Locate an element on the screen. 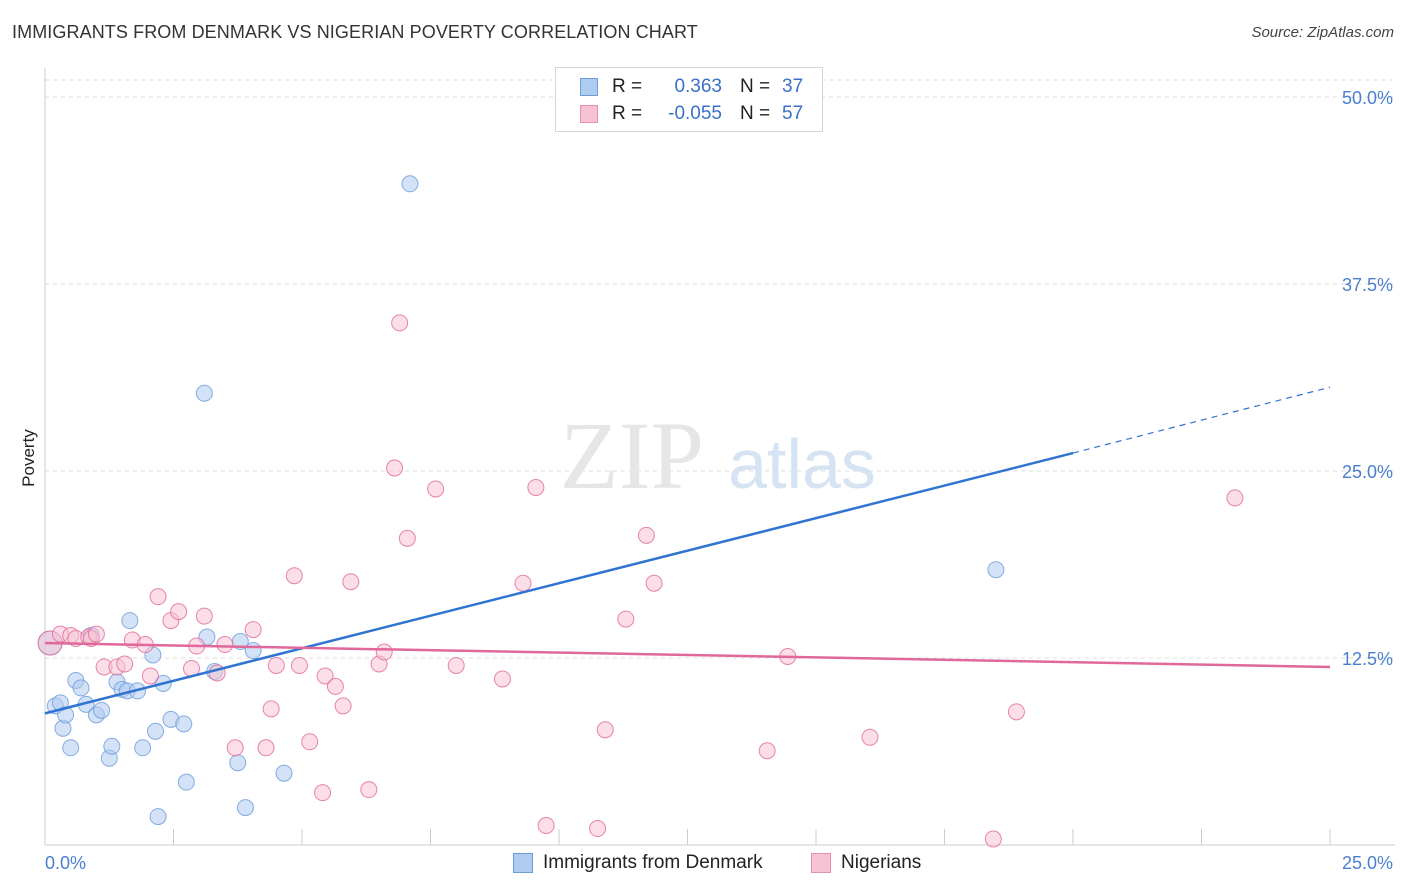  y-tick-label-0: 12.5% is located at coordinates (1367, 659).